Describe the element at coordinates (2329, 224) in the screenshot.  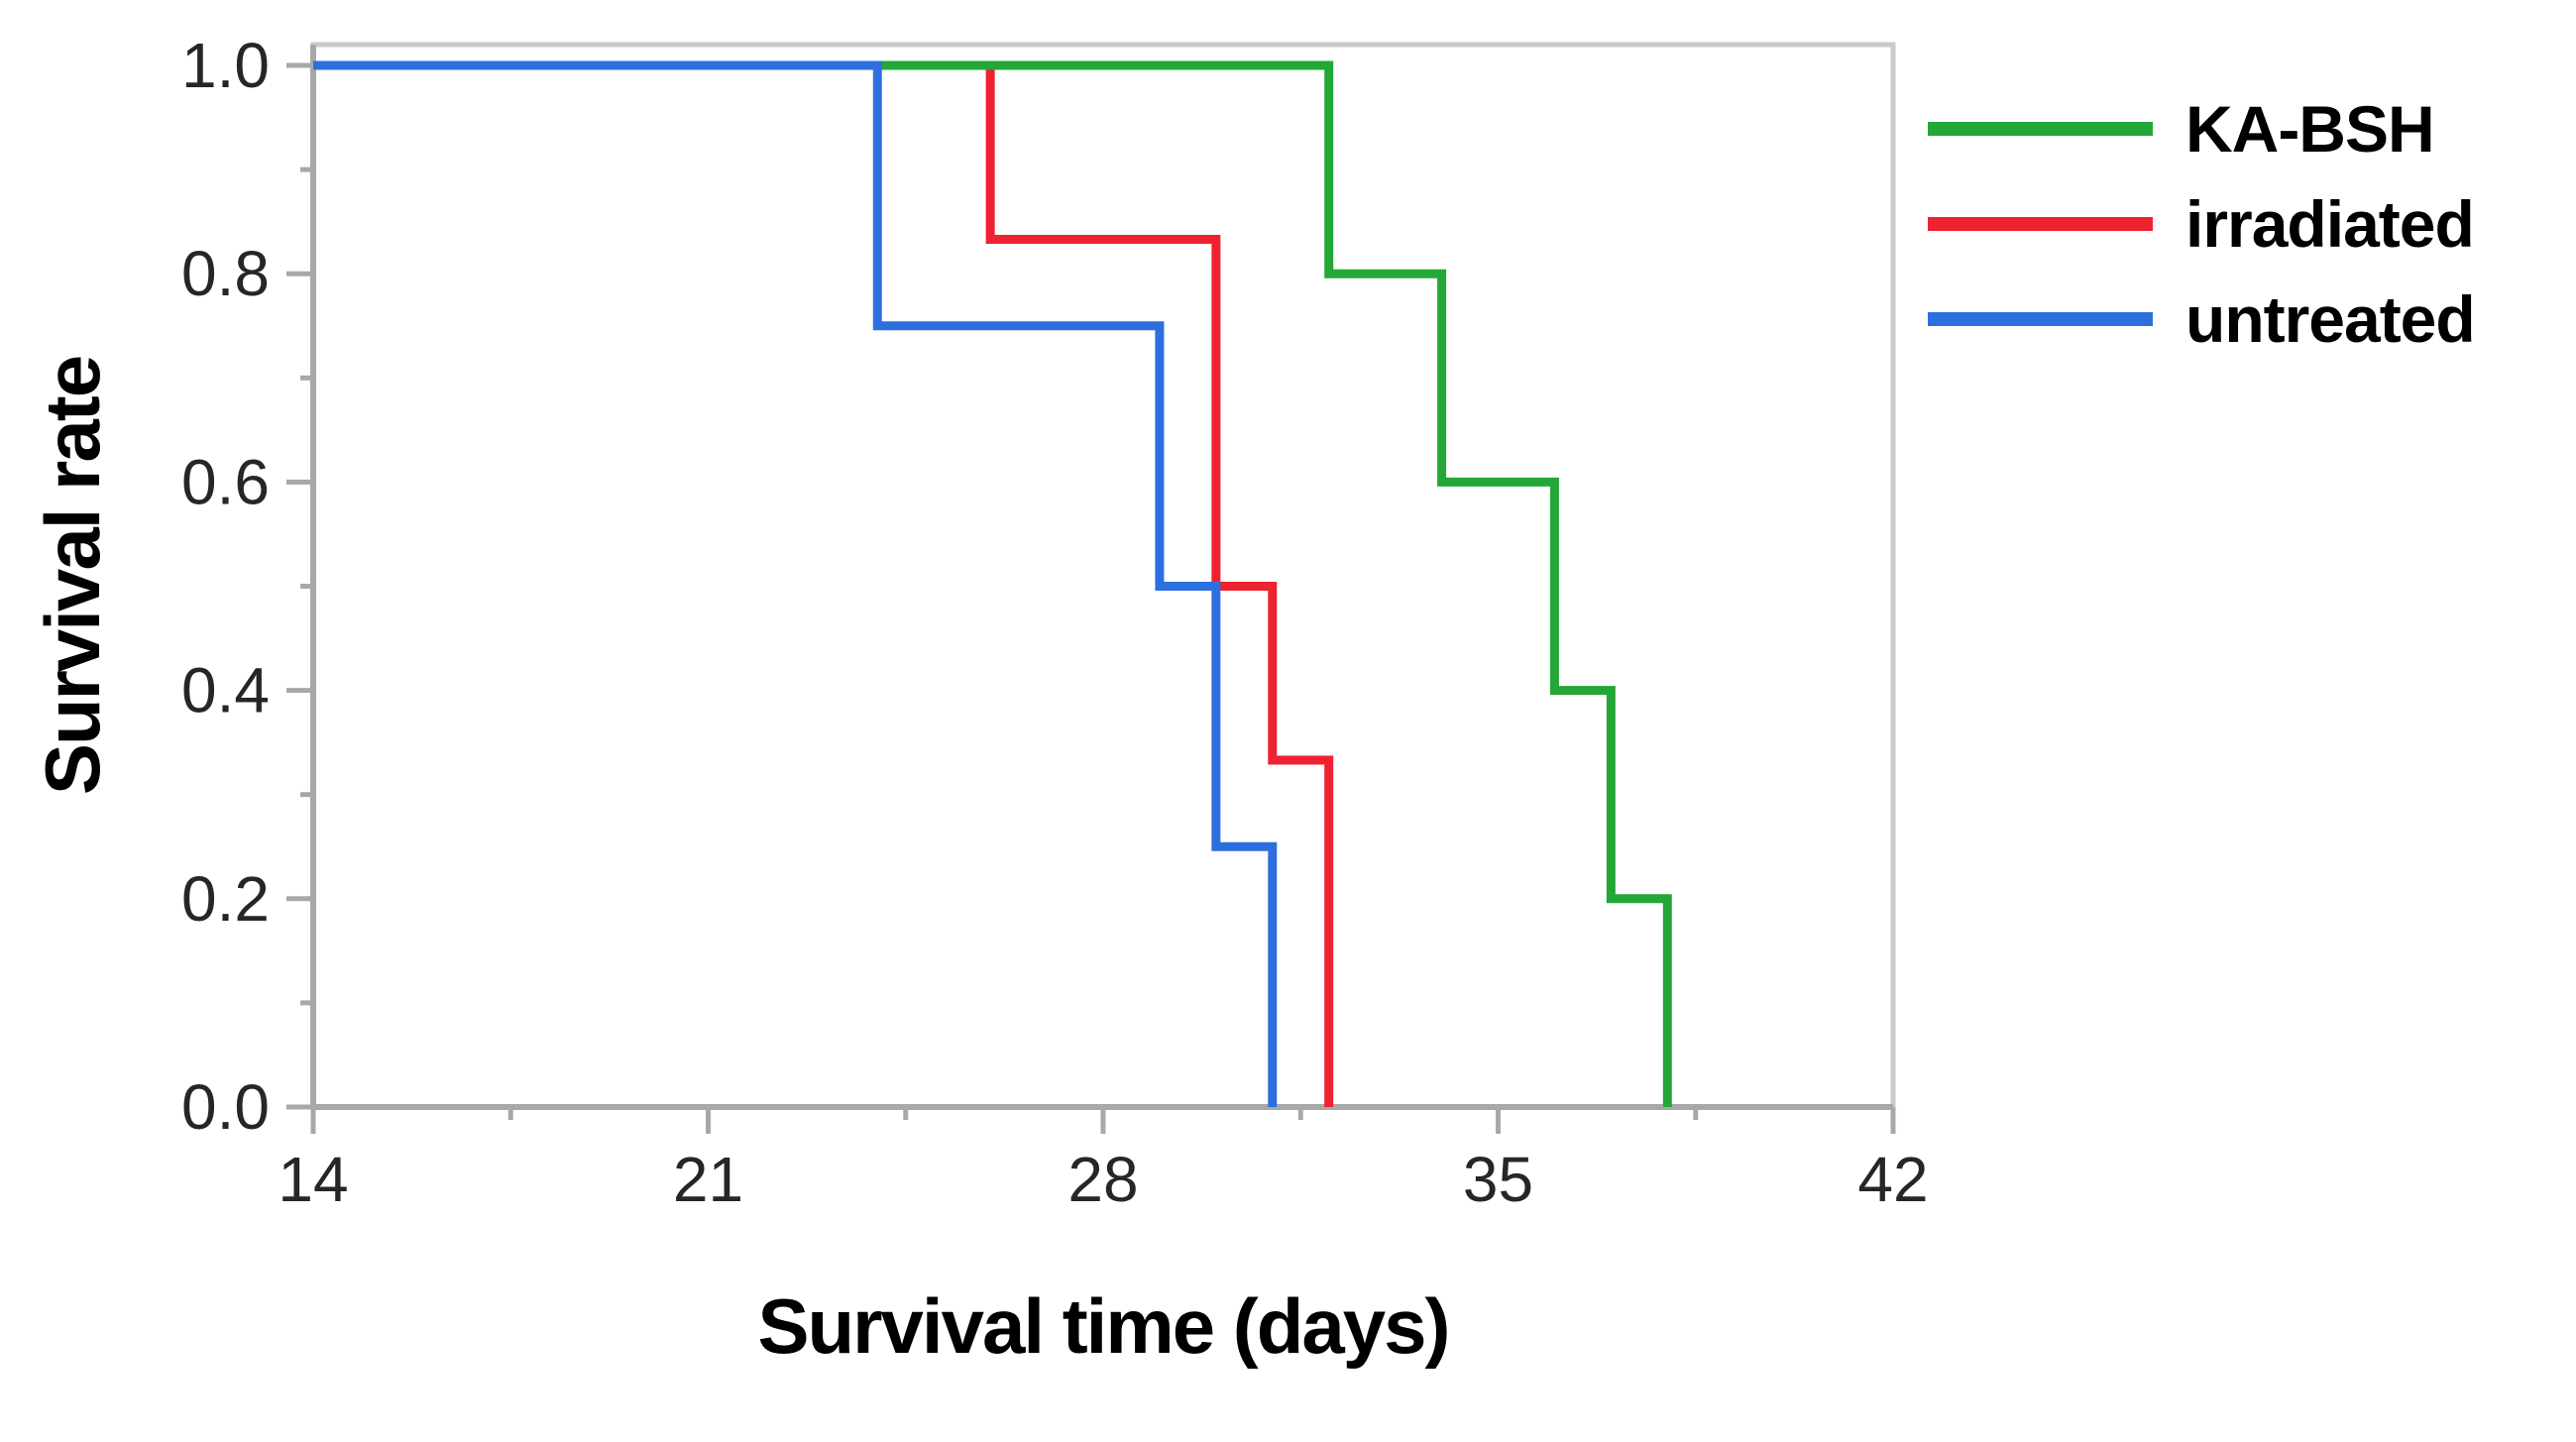
I see `legend-label-irradiated: irradiated` at that location.